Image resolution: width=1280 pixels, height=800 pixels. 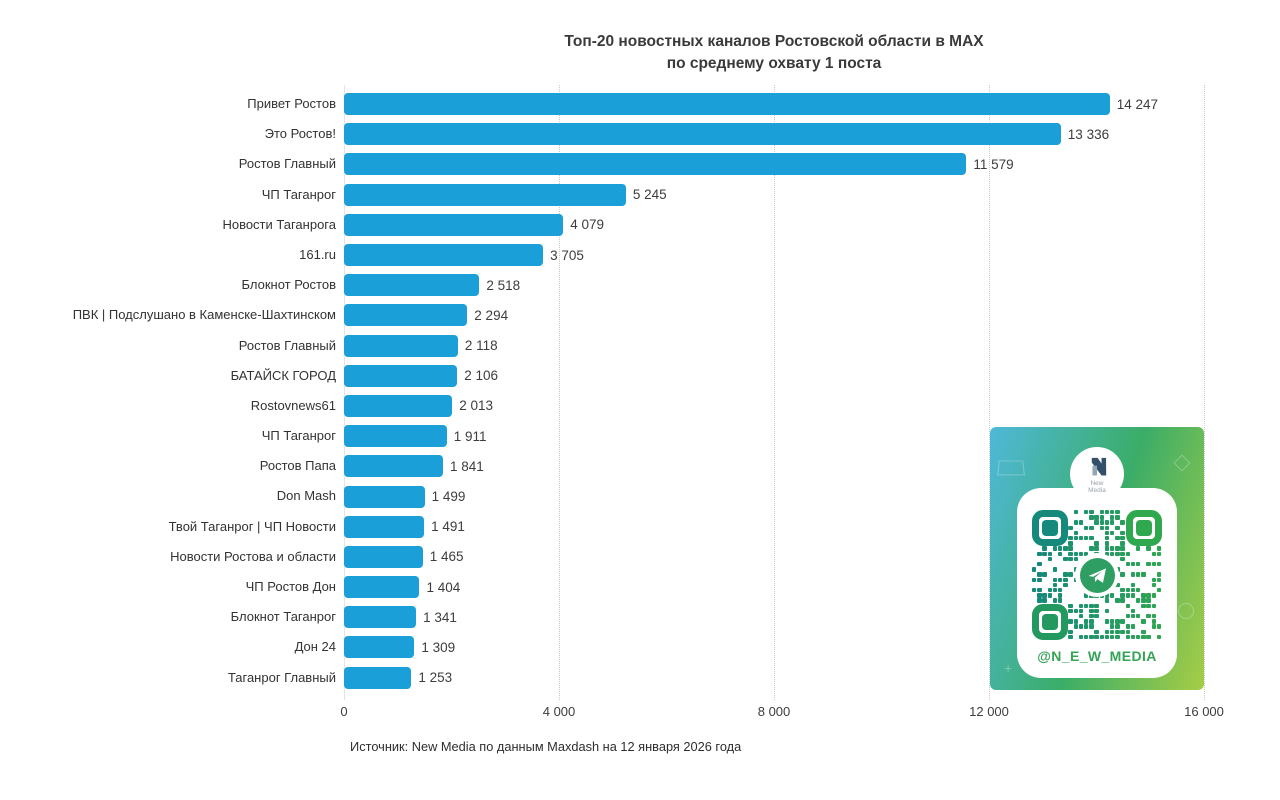 I want to click on category-label: Блокнот Ростов, so click(x=289, y=285).